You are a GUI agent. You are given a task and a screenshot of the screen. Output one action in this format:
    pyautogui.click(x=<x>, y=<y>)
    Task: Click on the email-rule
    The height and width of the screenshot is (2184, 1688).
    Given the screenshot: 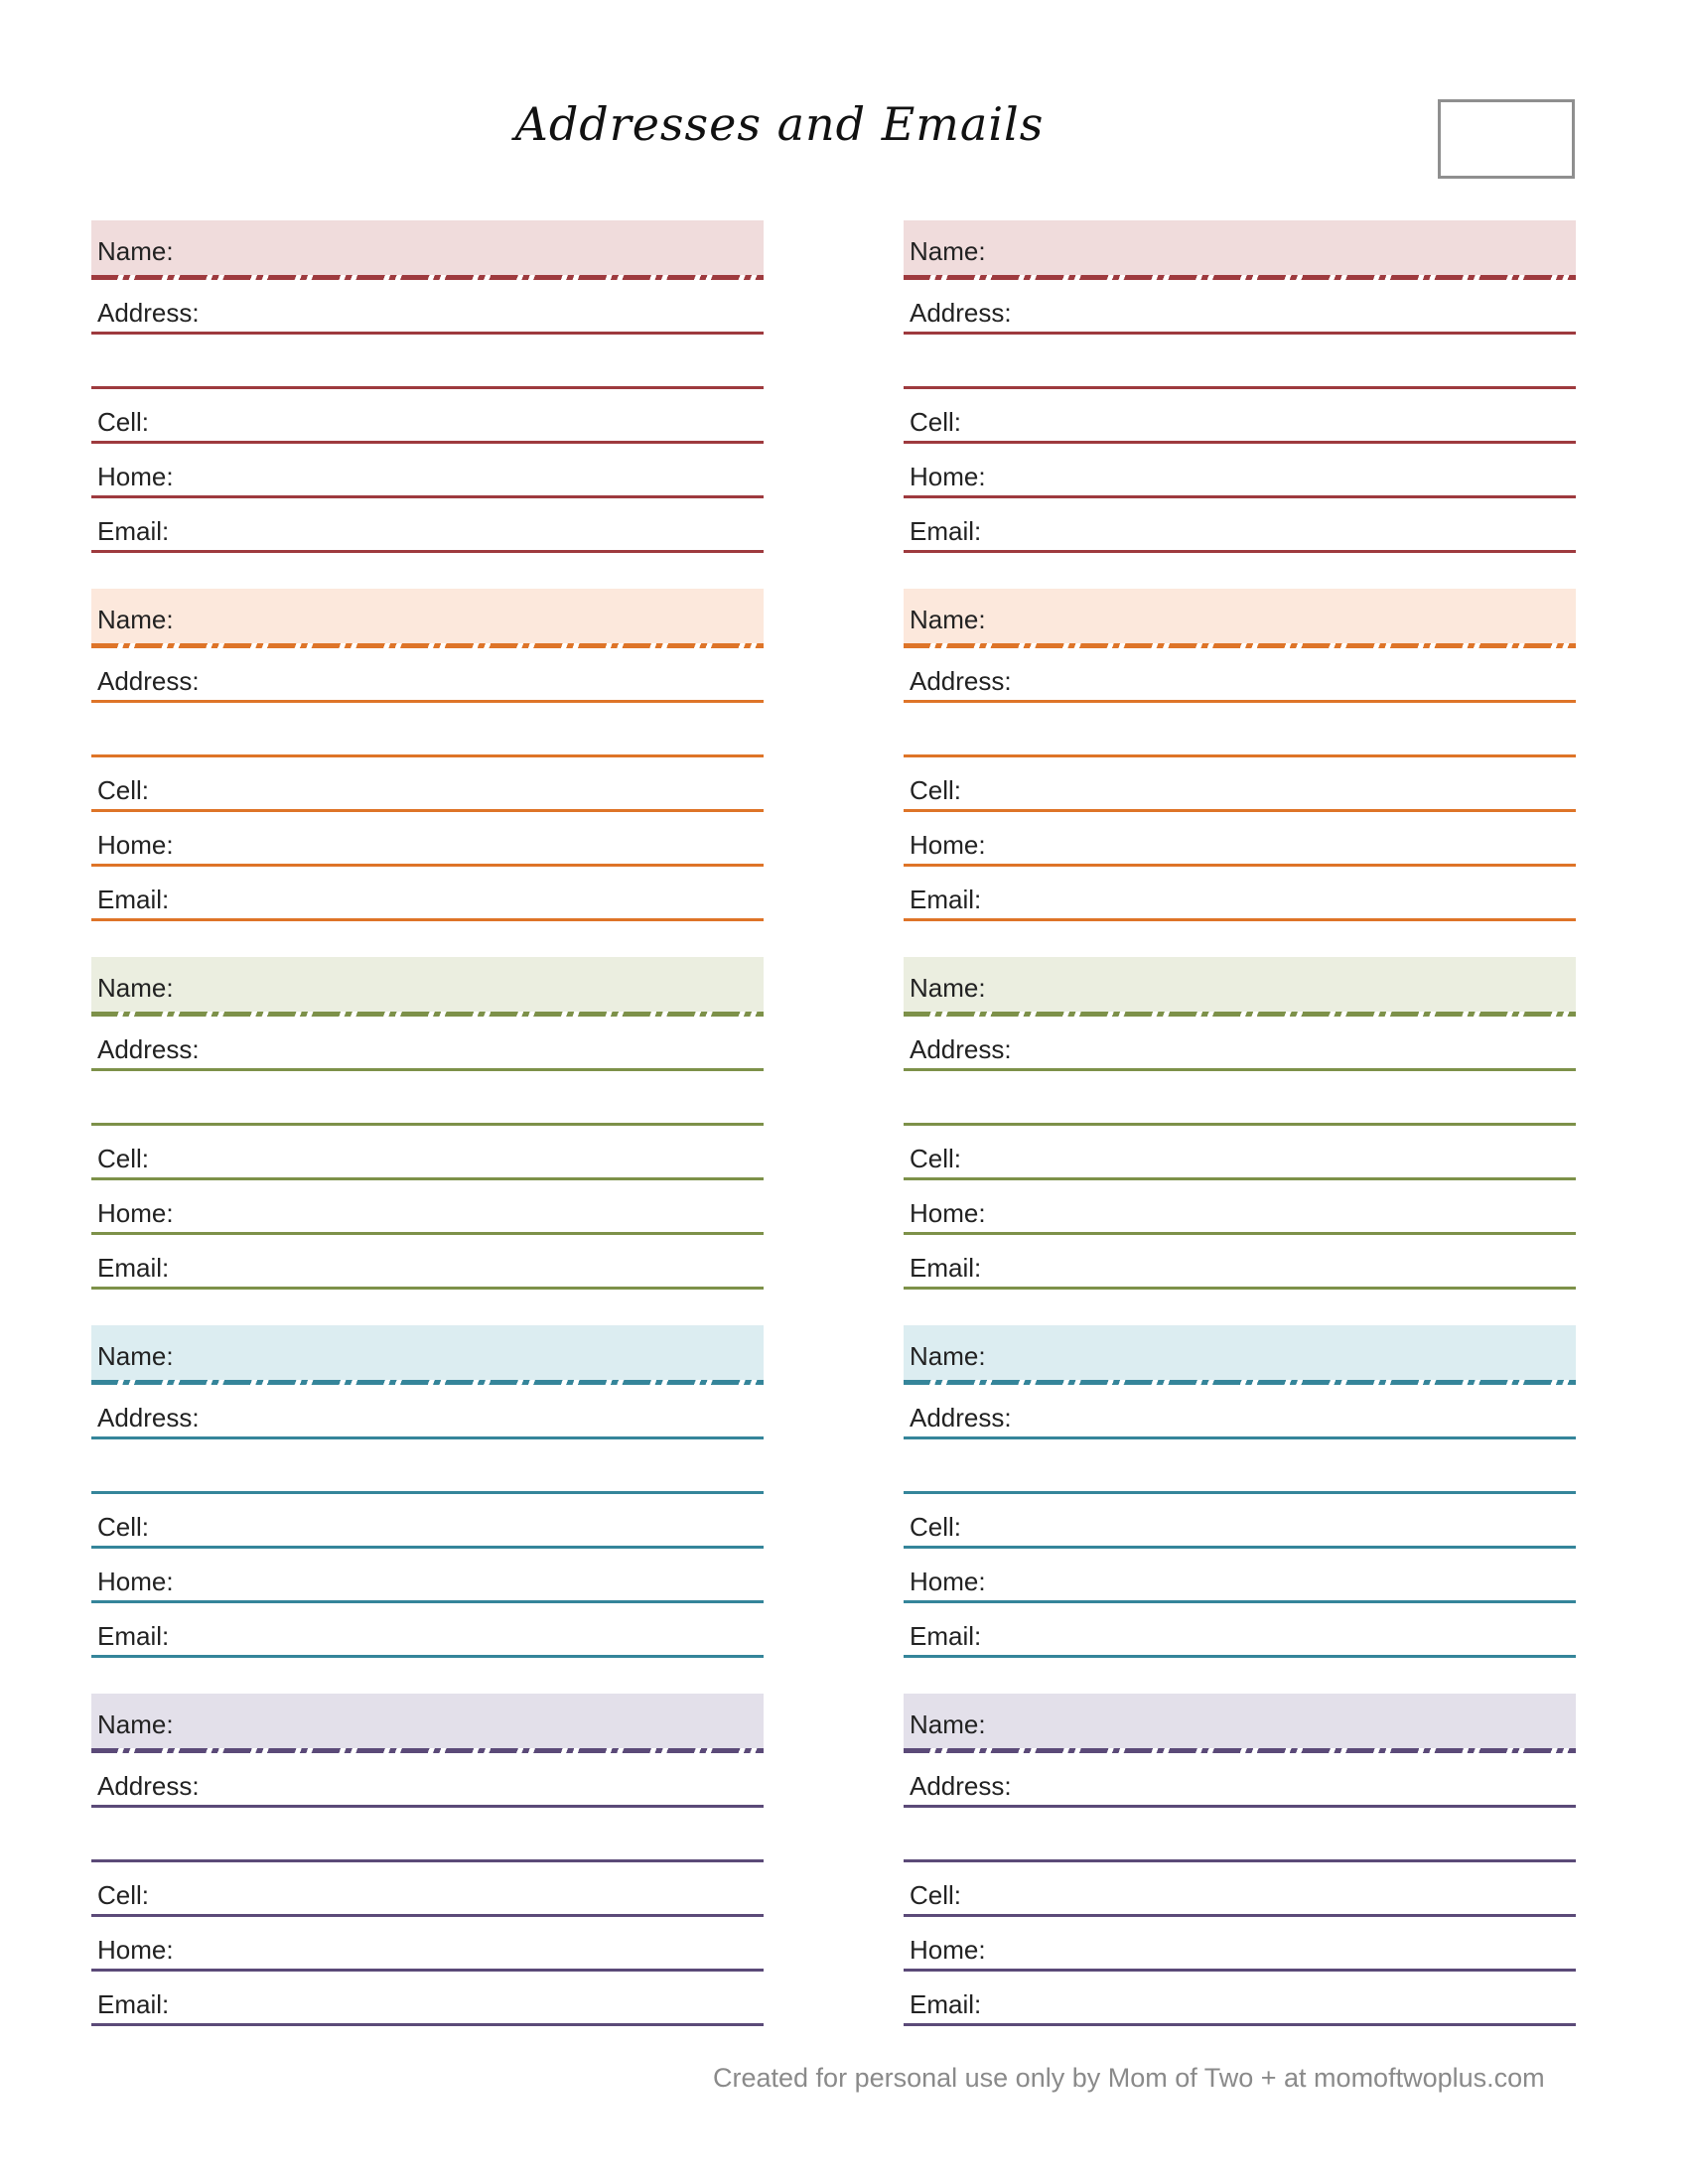 What is the action you would take?
    pyautogui.click(x=427, y=2024)
    